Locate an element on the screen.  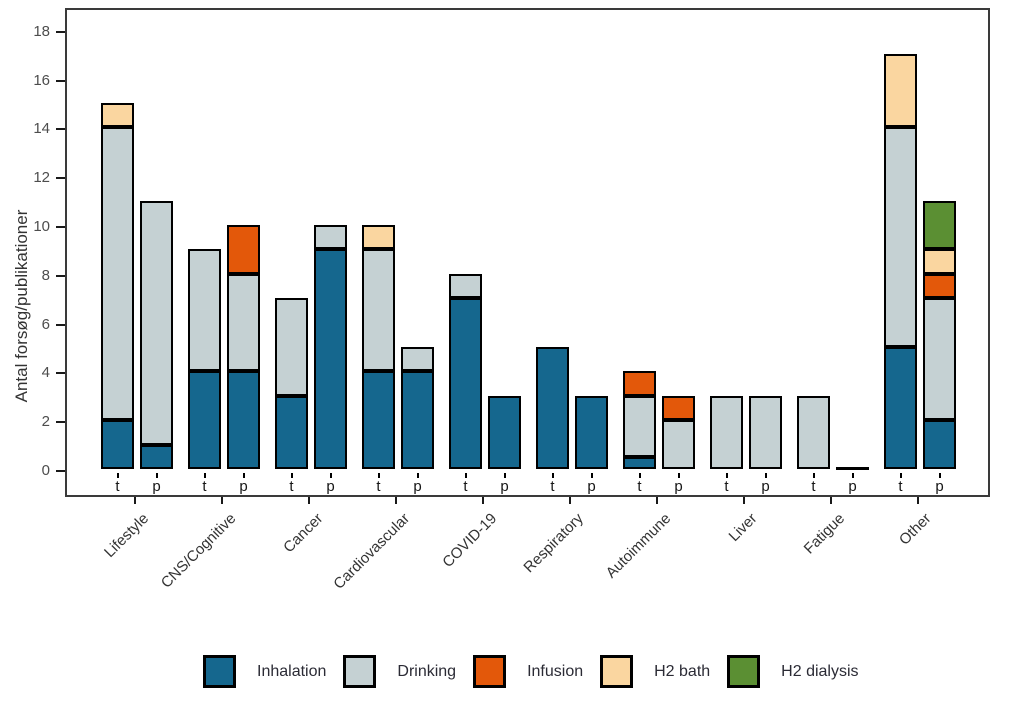
legend-label: Infusion is located at coordinates (555, 671).